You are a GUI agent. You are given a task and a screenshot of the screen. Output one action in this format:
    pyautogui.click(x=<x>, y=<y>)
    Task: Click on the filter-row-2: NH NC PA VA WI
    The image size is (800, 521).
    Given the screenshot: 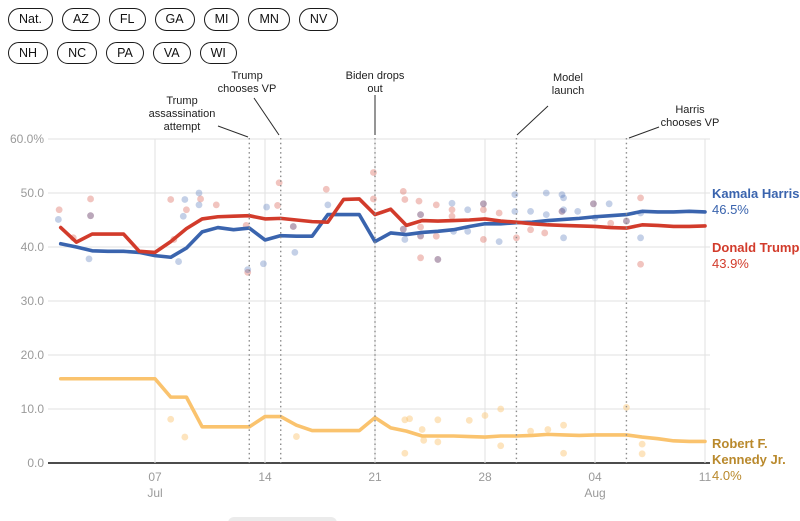 What is the action you would take?
    pyautogui.click(x=173, y=52)
    